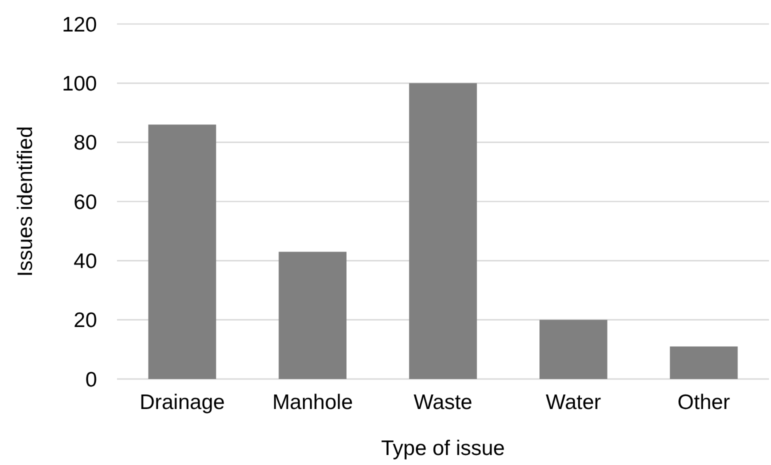 The image size is (771, 465). What do you see at coordinates (85, 143) in the screenshot?
I see `y-tick-label: 80` at bounding box center [85, 143].